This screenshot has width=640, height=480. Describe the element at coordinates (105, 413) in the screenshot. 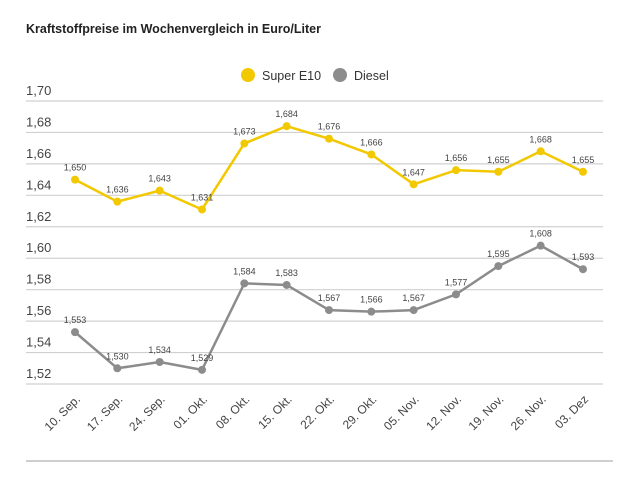

I see `x-tick-label: 17. Sep.` at that location.